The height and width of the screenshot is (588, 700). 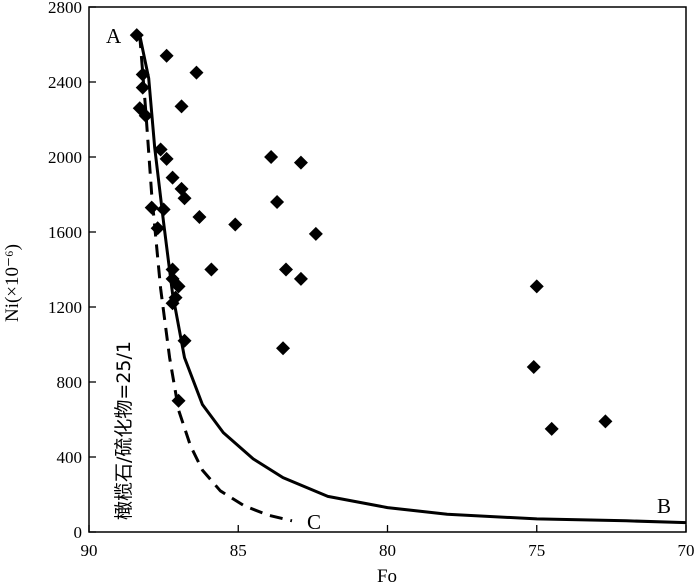 What do you see at coordinates (65, 82) in the screenshot?
I see `y-tick-label: 2400` at bounding box center [65, 82].